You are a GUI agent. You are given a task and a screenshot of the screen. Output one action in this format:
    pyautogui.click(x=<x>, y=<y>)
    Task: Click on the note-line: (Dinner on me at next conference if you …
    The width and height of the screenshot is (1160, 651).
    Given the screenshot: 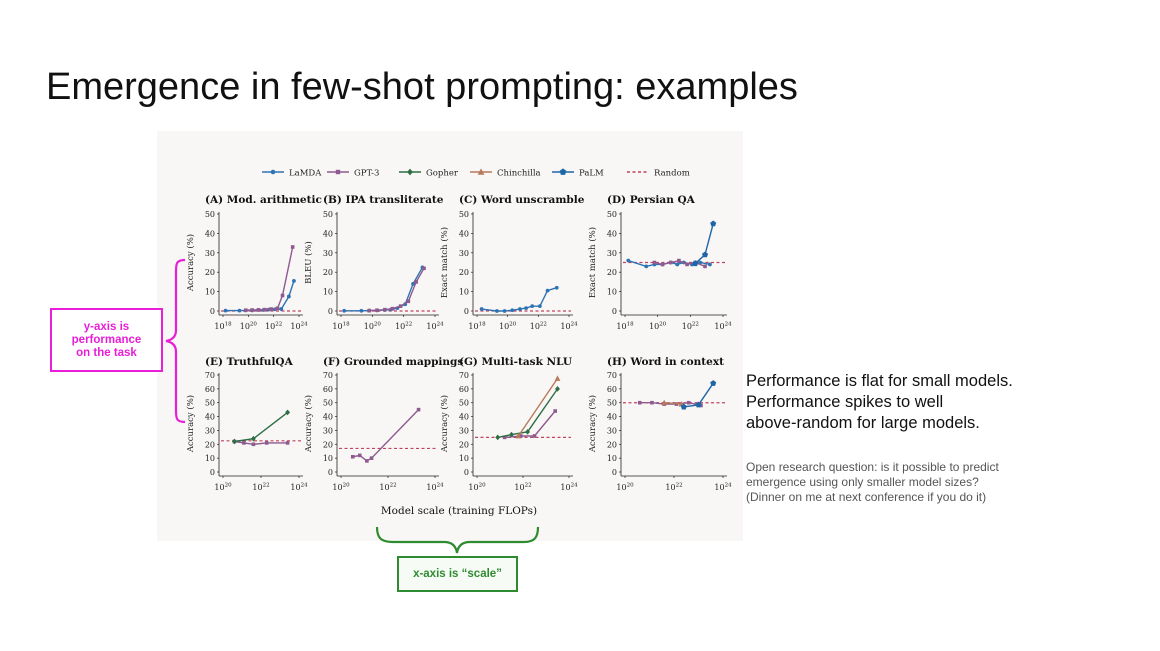 What is the action you would take?
    pyautogui.click(x=866, y=497)
    